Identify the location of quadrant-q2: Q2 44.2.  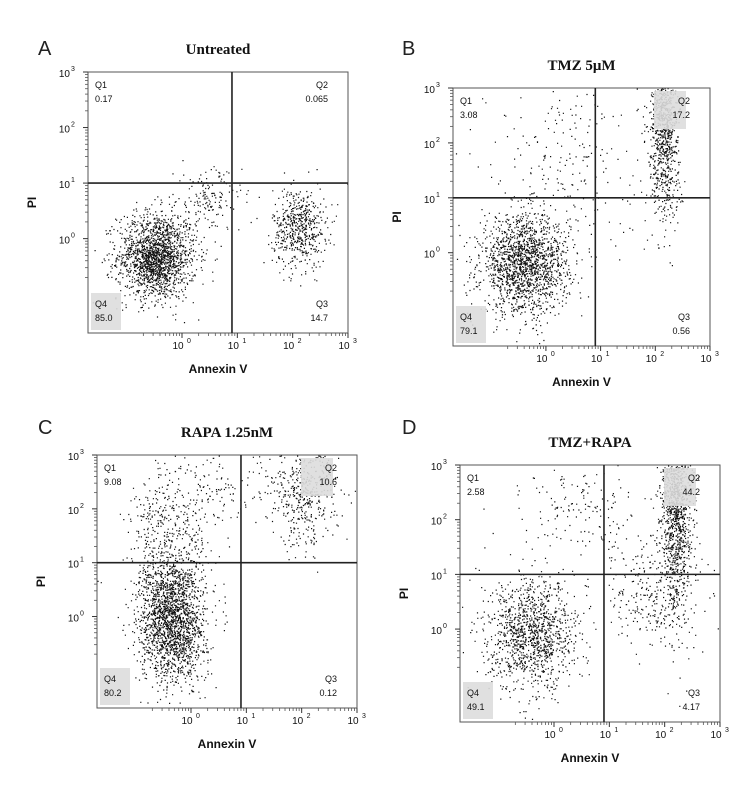
(682, 487).